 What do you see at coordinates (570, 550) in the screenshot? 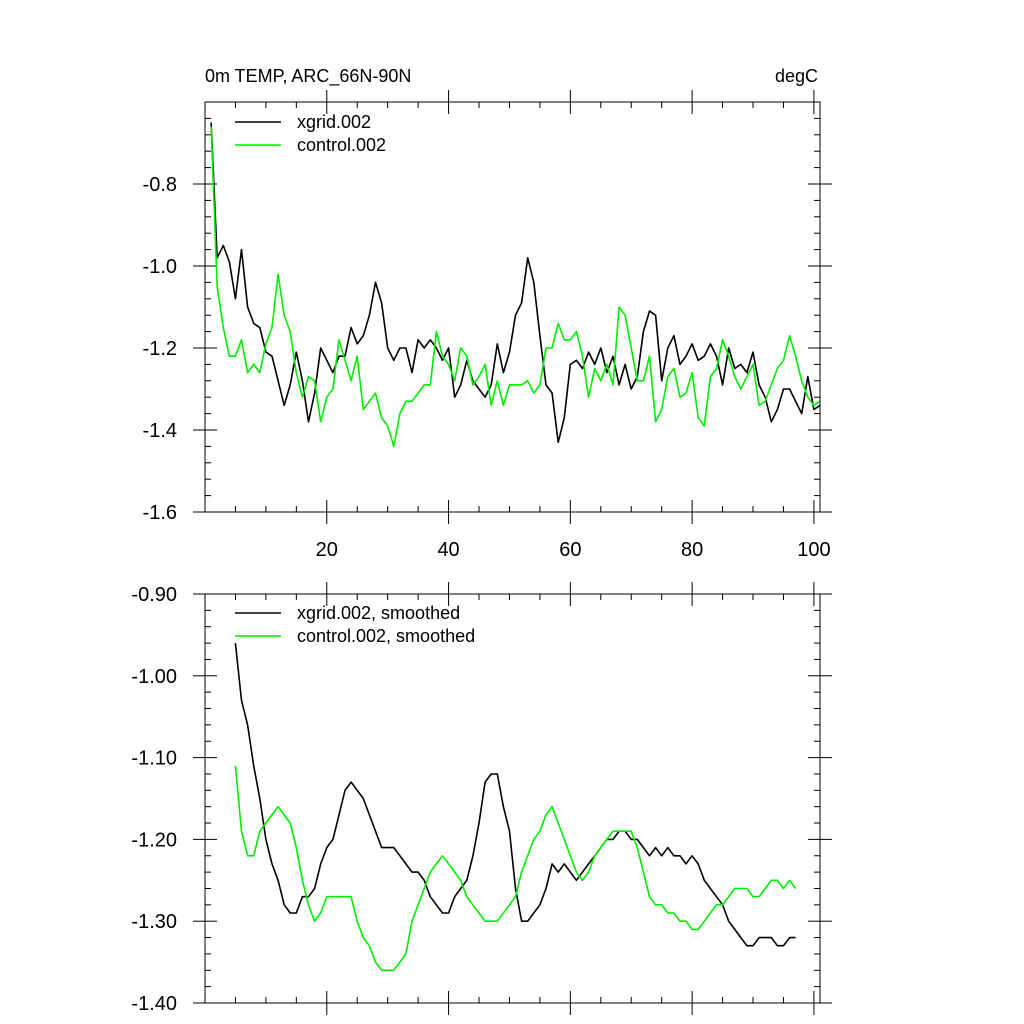
I see `x-tick-label: 60` at bounding box center [570, 550].